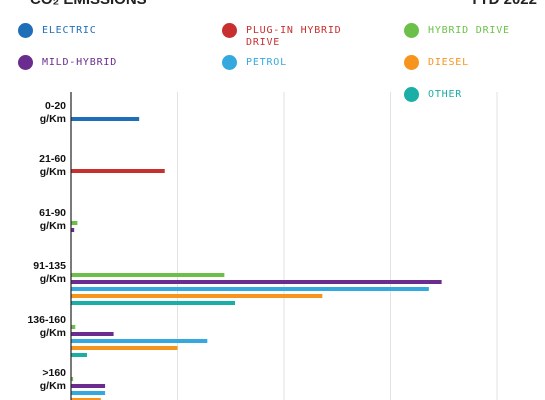  I want to click on category-label-line: 0-20, so click(55, 106).